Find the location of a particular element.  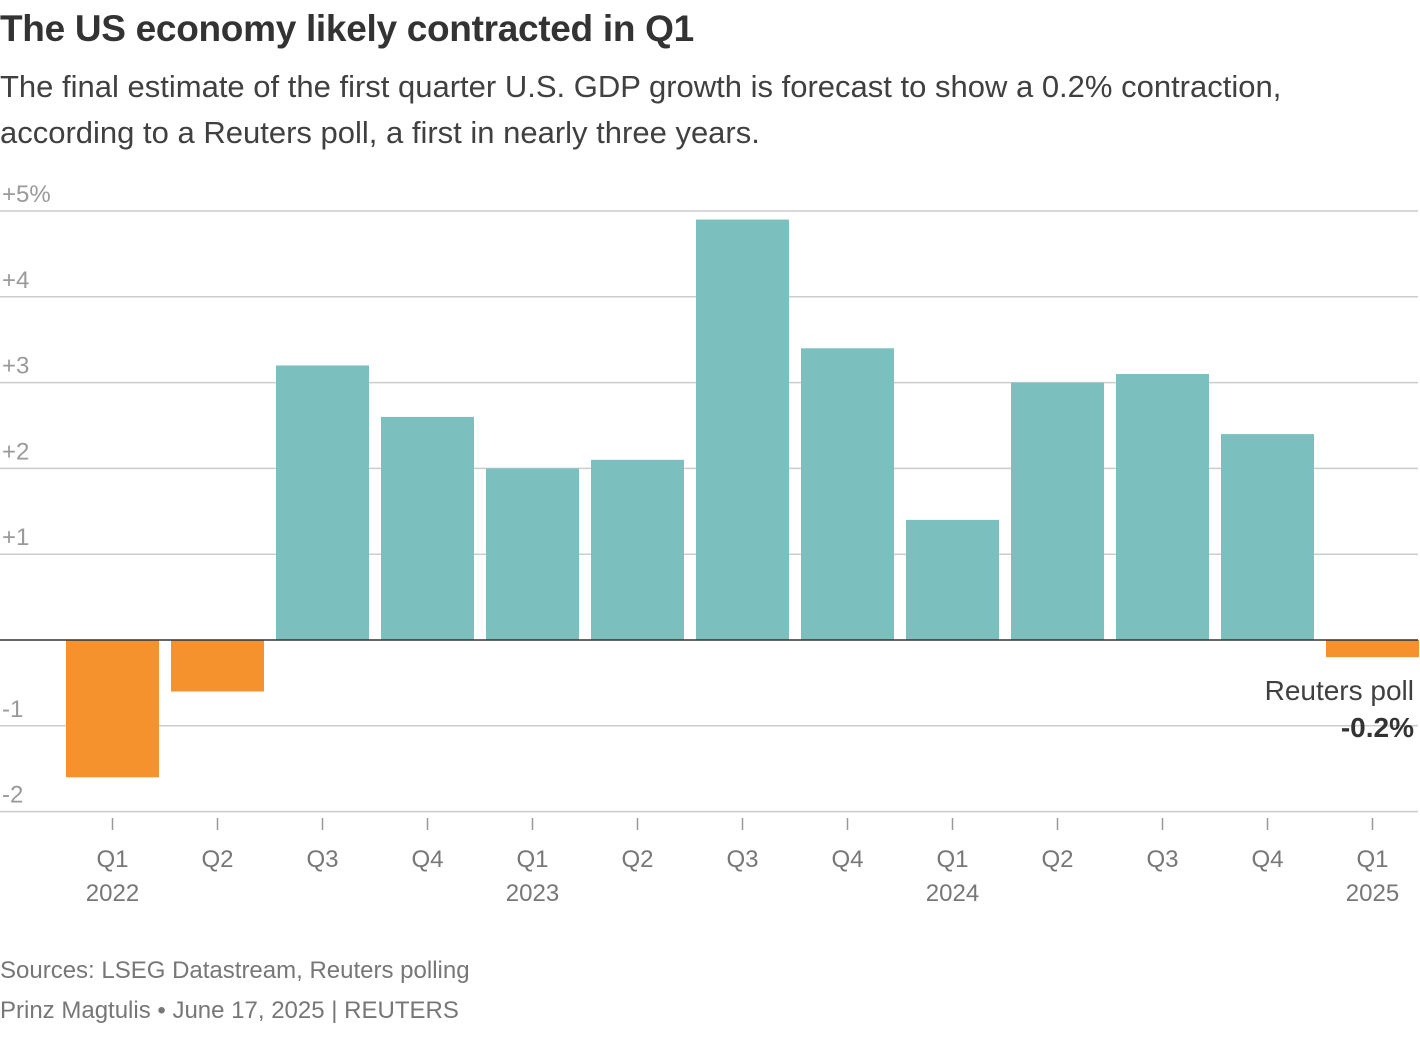

x-year-label: 2024 is located at coordinates (952, 893).